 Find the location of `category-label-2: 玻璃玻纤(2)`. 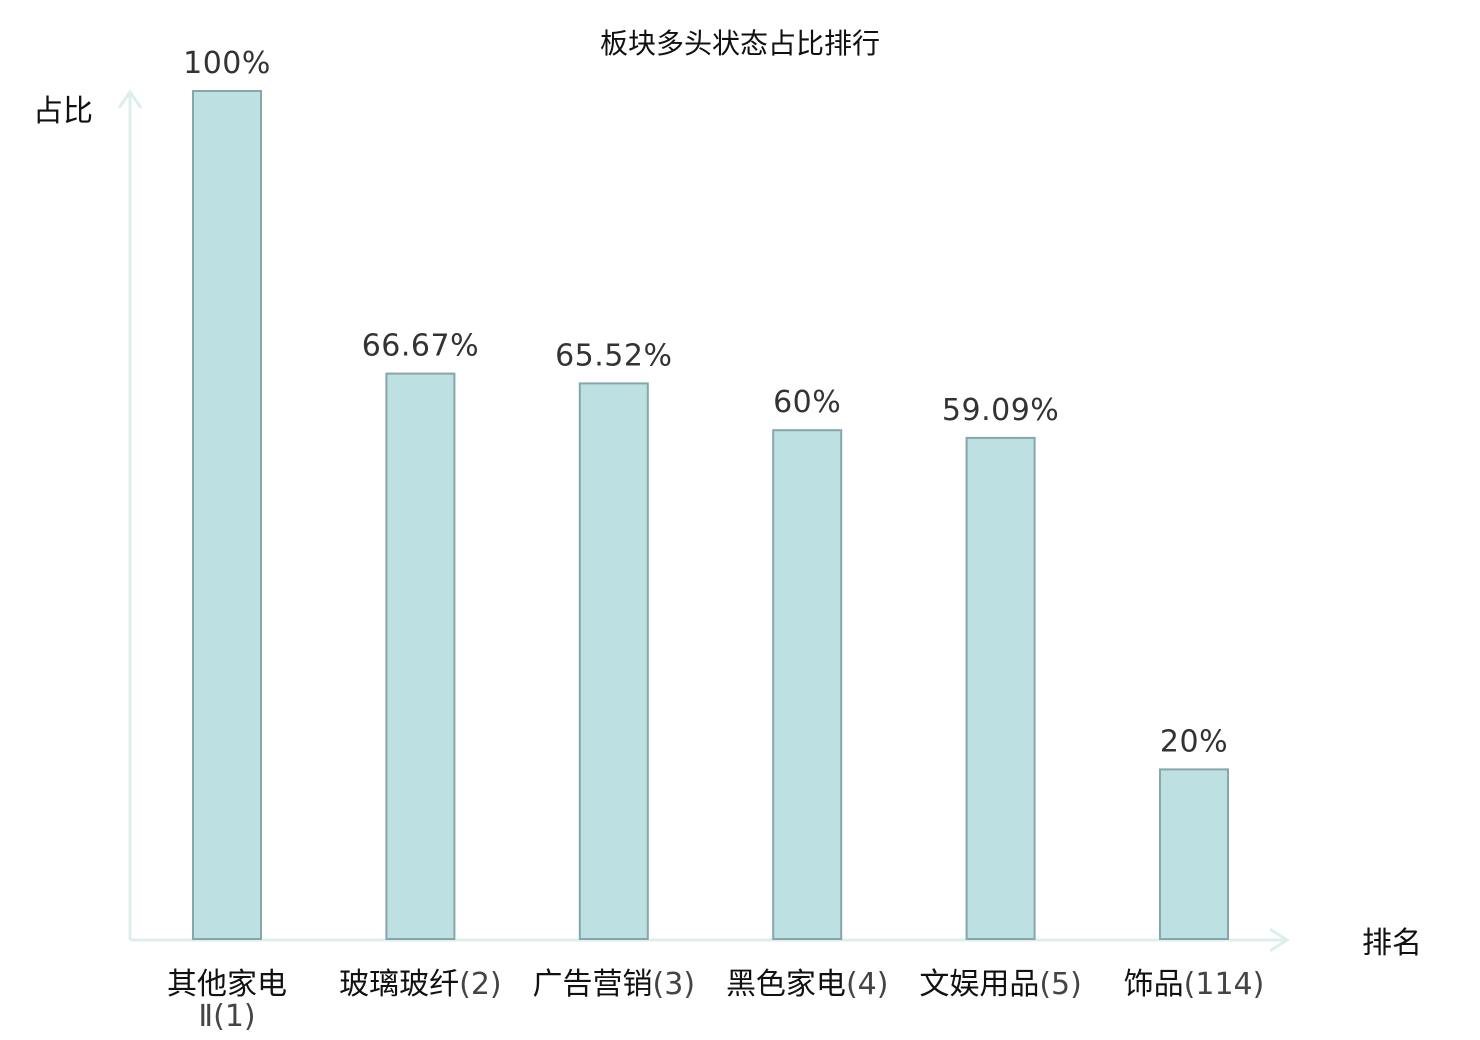

category-label-2: 玻璃玻纤(2) is located at coordinates (420, 984).